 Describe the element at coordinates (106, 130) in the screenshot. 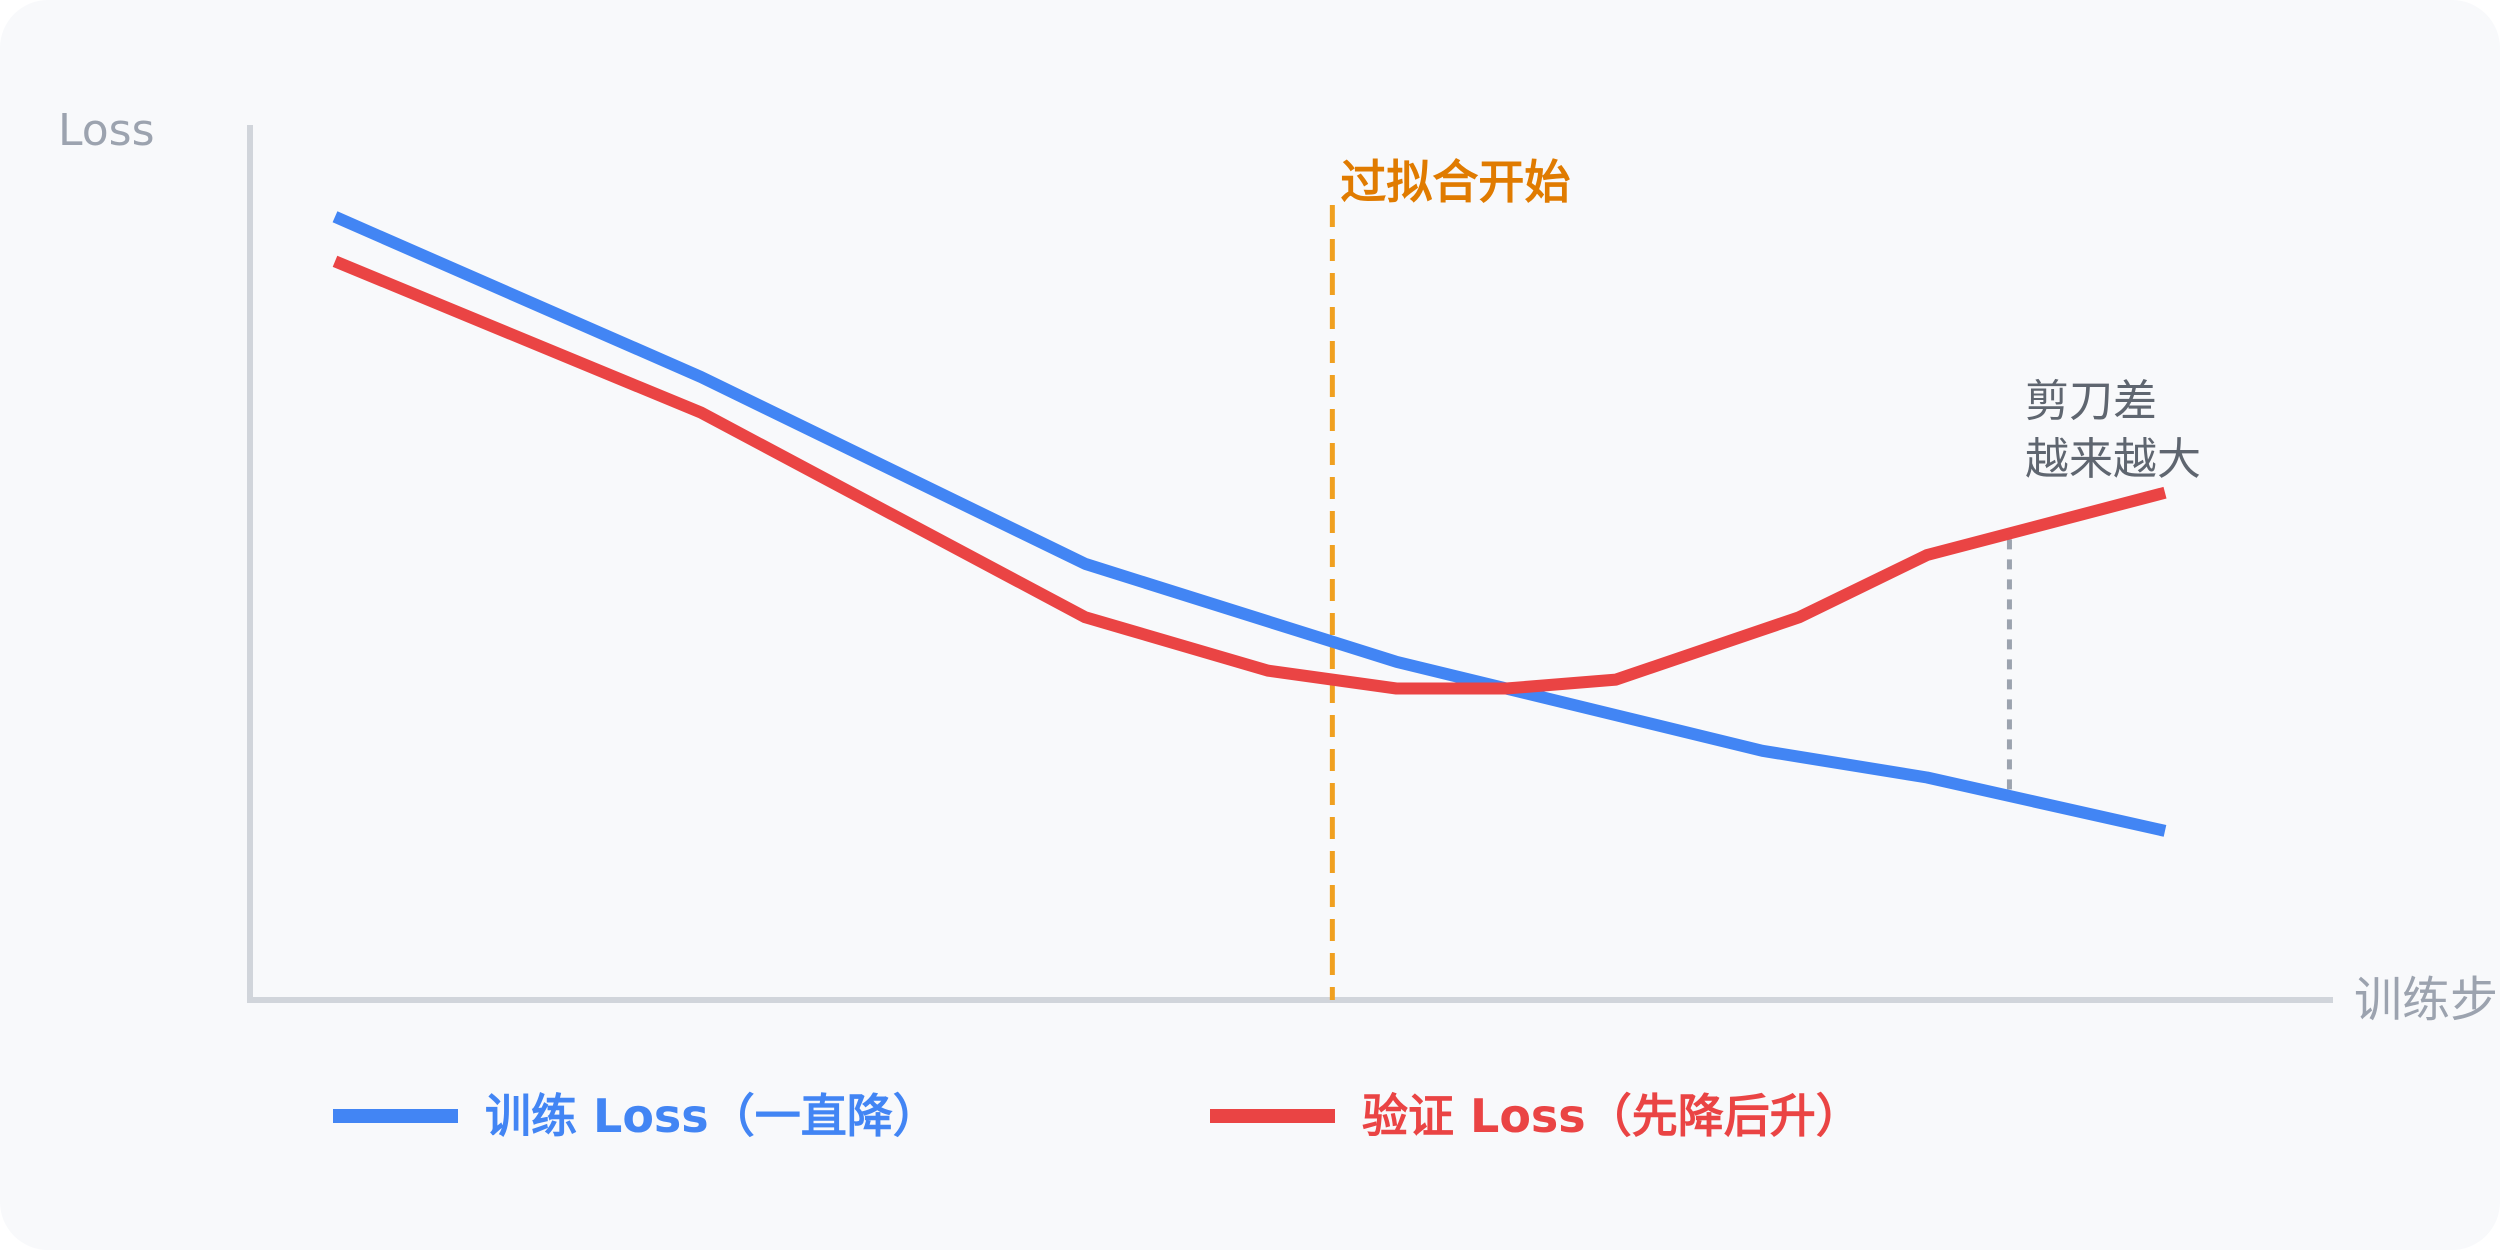

I see `y-axis-label: Loss` at that location.